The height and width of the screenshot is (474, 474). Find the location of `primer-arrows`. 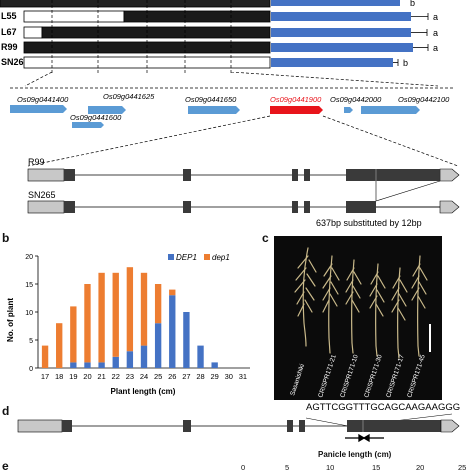

primer-arrows is located at coordinates (364, 438).